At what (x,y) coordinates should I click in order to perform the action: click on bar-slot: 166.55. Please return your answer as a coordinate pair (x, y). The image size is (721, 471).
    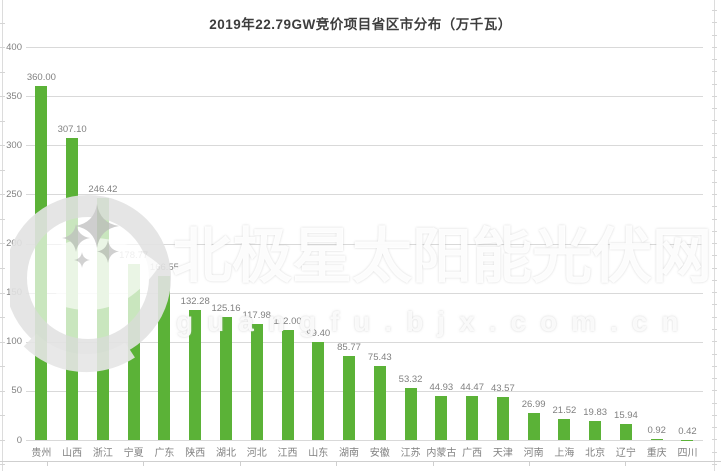
    Looking at the image, I should click on (164, 243).